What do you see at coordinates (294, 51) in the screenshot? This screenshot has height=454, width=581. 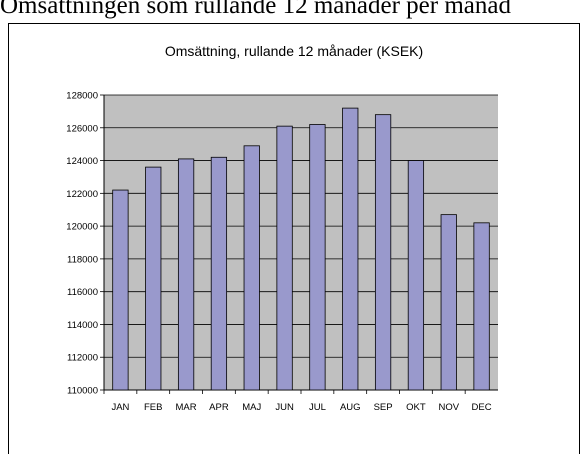 I see `chart-title: Omsättning, rullande 12 månader (KSEK)` at bounding box center [294, 51].